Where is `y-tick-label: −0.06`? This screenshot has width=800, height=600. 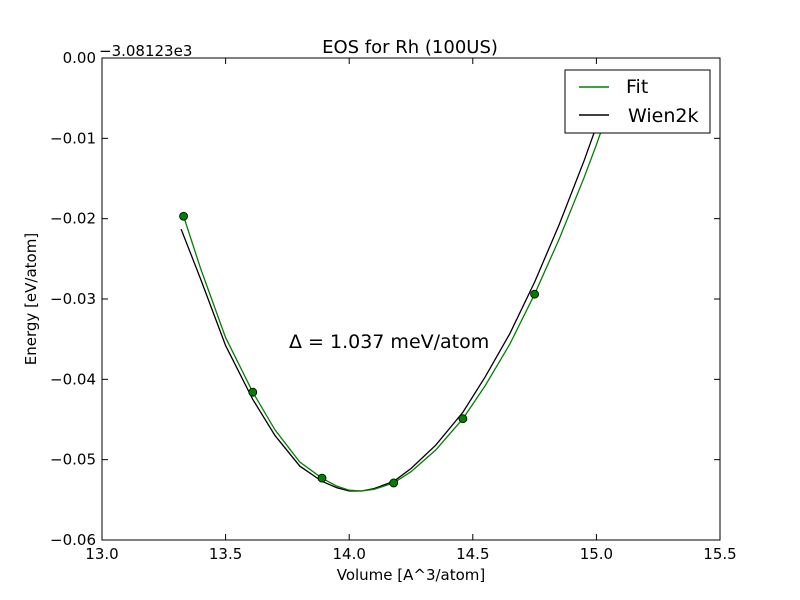
y-tick-label: −0.06 is located at coordinates (73, 540).